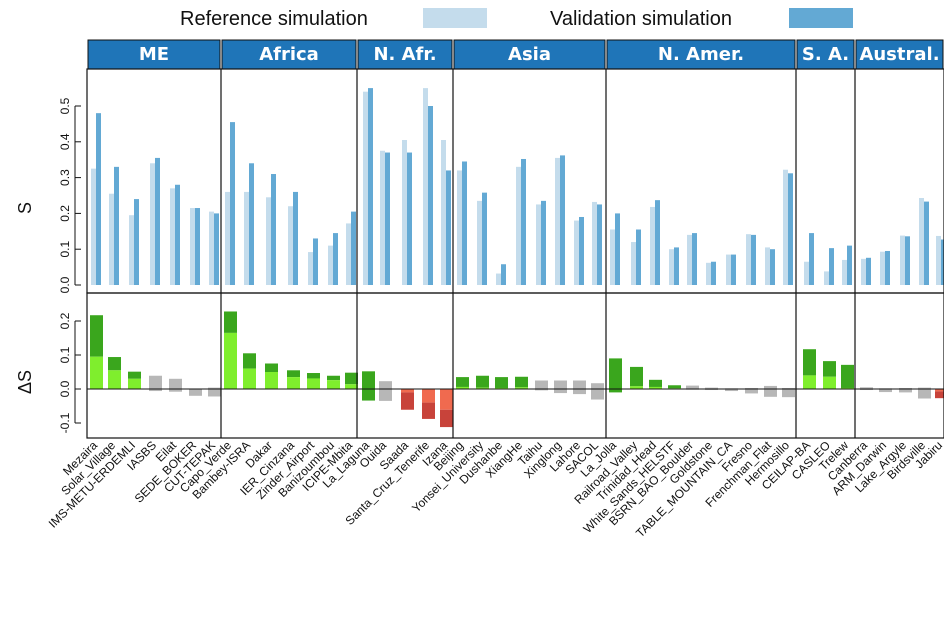 This screenshot has width=944, height=622. I want to click on validation-bar-goldstone, so click(713, 273).